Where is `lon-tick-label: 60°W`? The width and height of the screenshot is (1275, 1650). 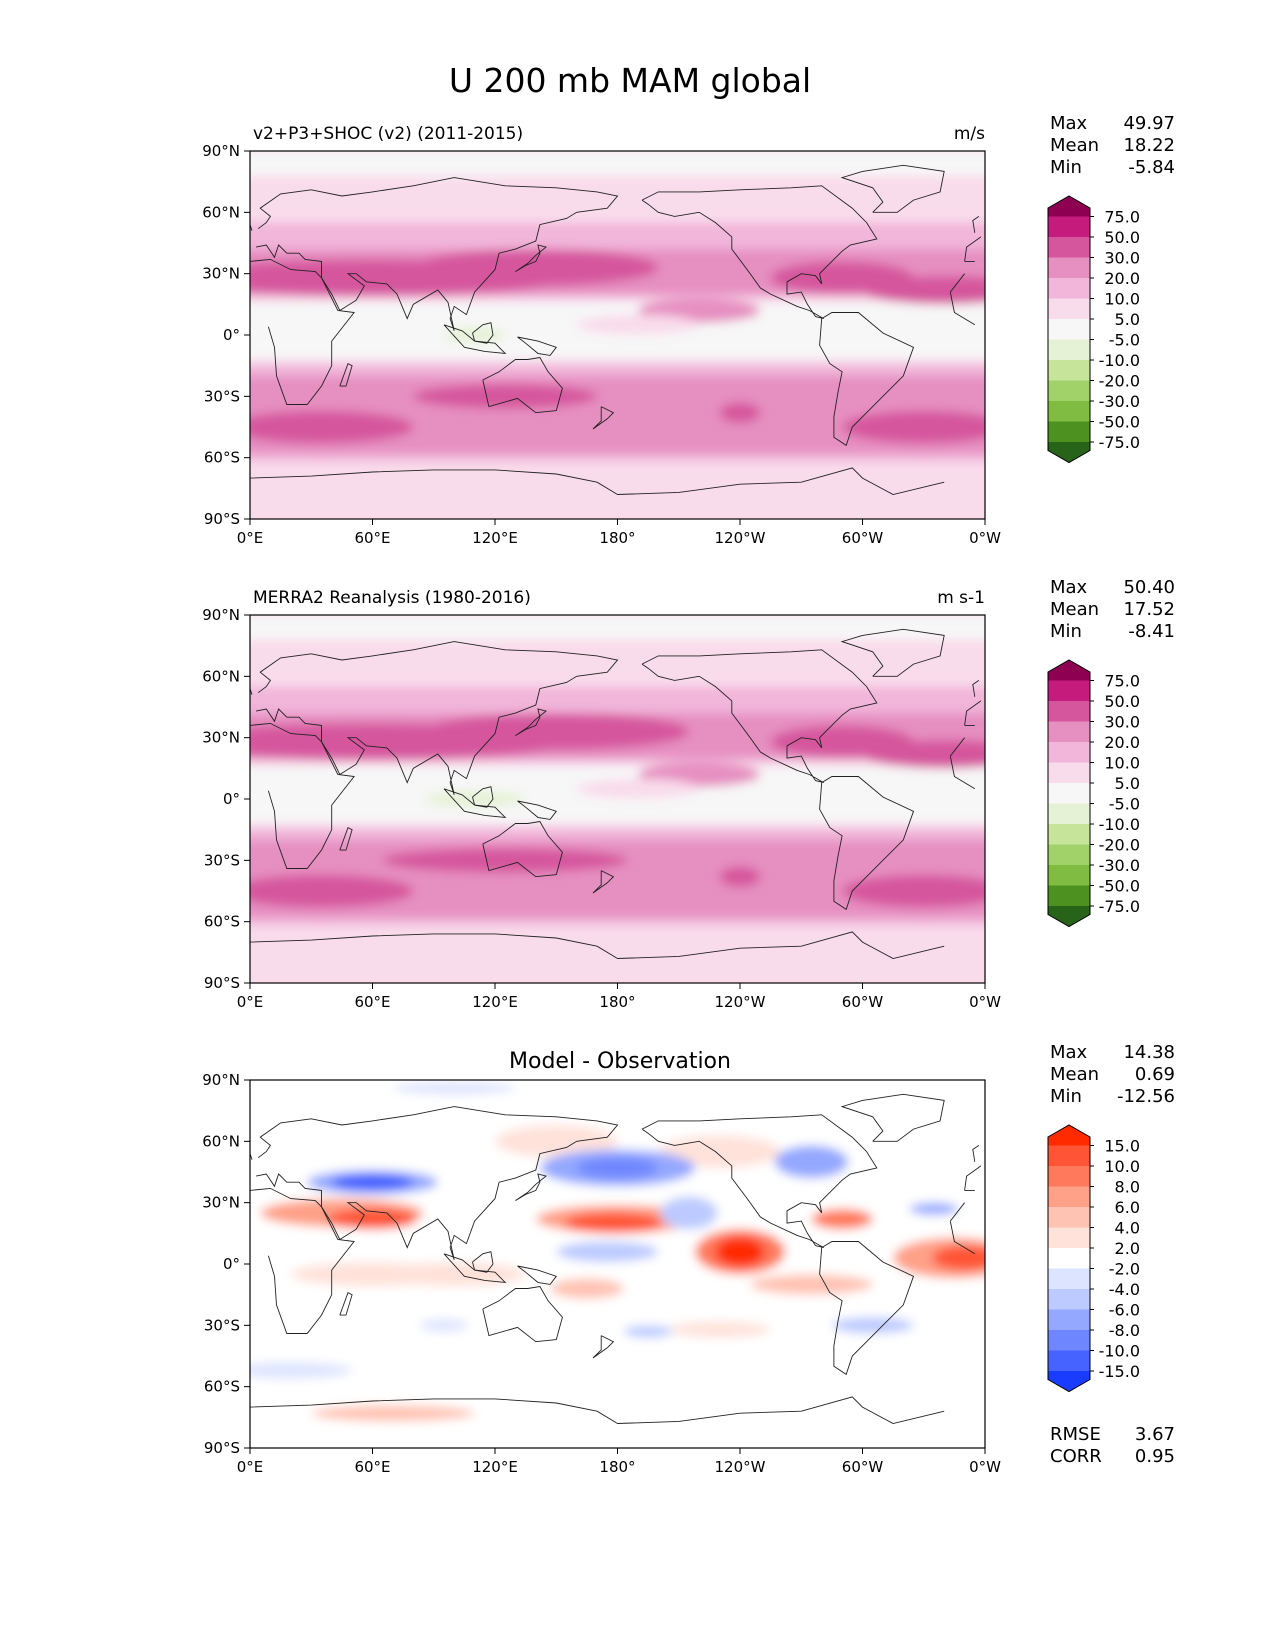
lon-tick-label: 60°W is located at coordinates (863, 1467).